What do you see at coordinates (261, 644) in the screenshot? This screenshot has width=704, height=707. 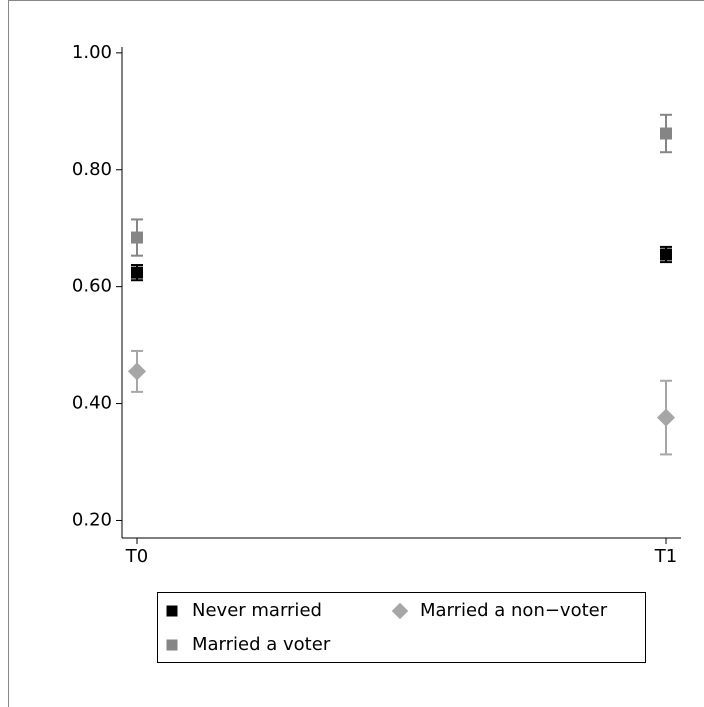 I see `legend-label: Married a voter` at bounding box center [261, 644].